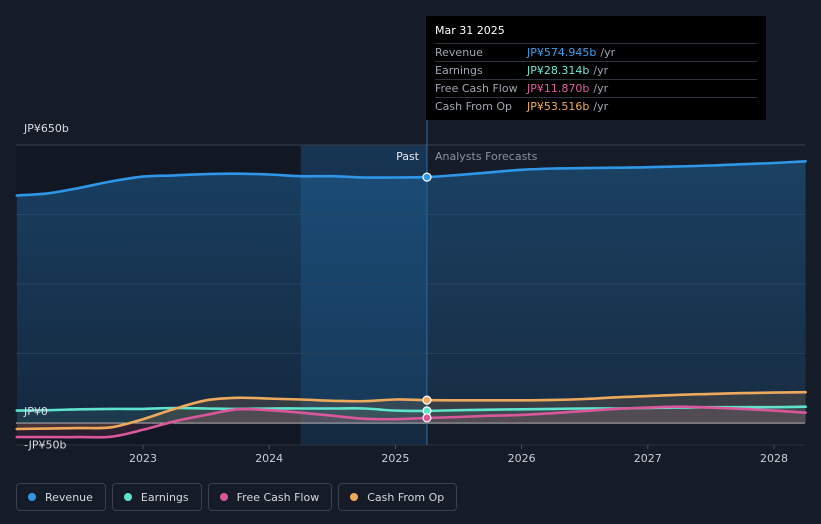  I want to click on tooltip-row-cash-from-op: Cash From Op JP¥53.516b /yr, so click(596, 106).